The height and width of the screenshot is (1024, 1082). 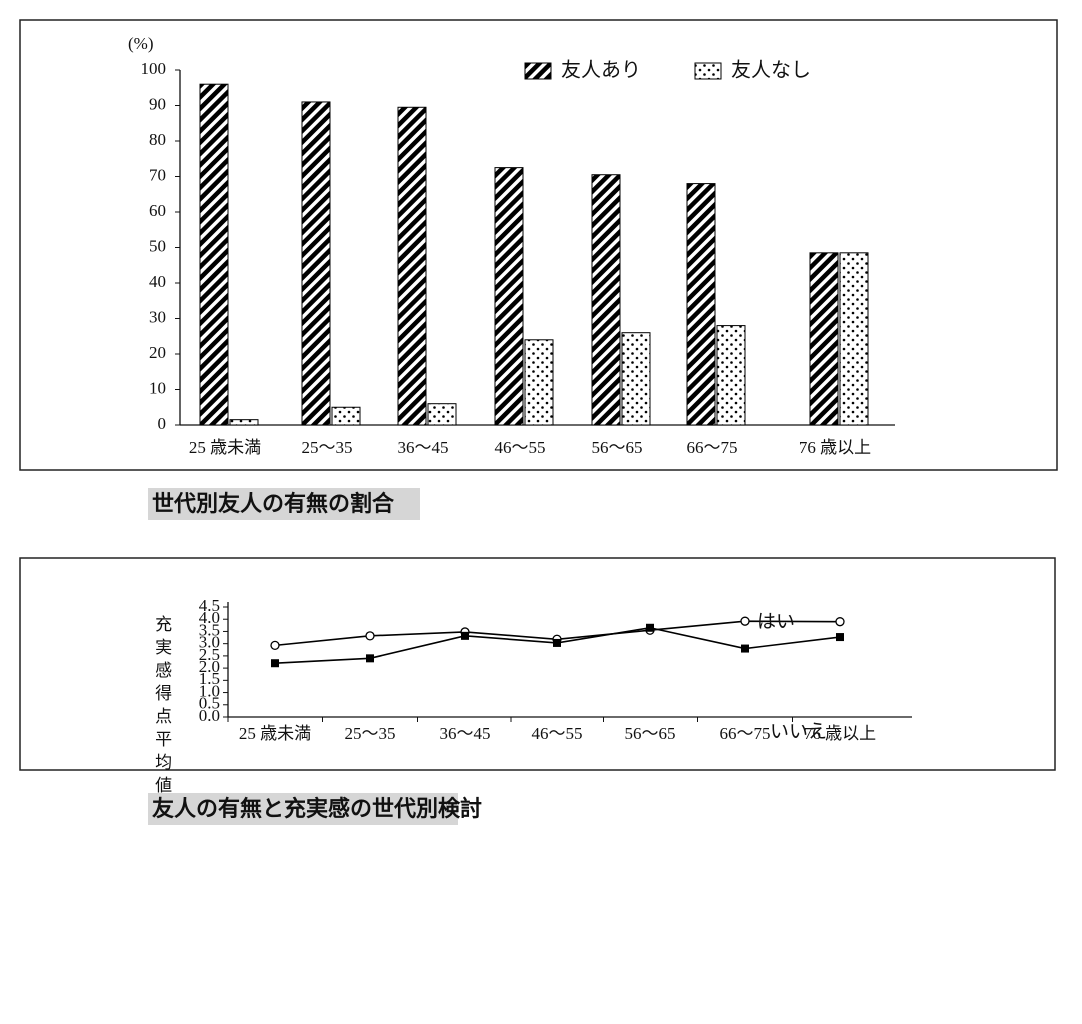 What do you see at coordinates (154, 68) in the screenshot?
I see `y-tick-label: 100` at bounding box center [154, 68].